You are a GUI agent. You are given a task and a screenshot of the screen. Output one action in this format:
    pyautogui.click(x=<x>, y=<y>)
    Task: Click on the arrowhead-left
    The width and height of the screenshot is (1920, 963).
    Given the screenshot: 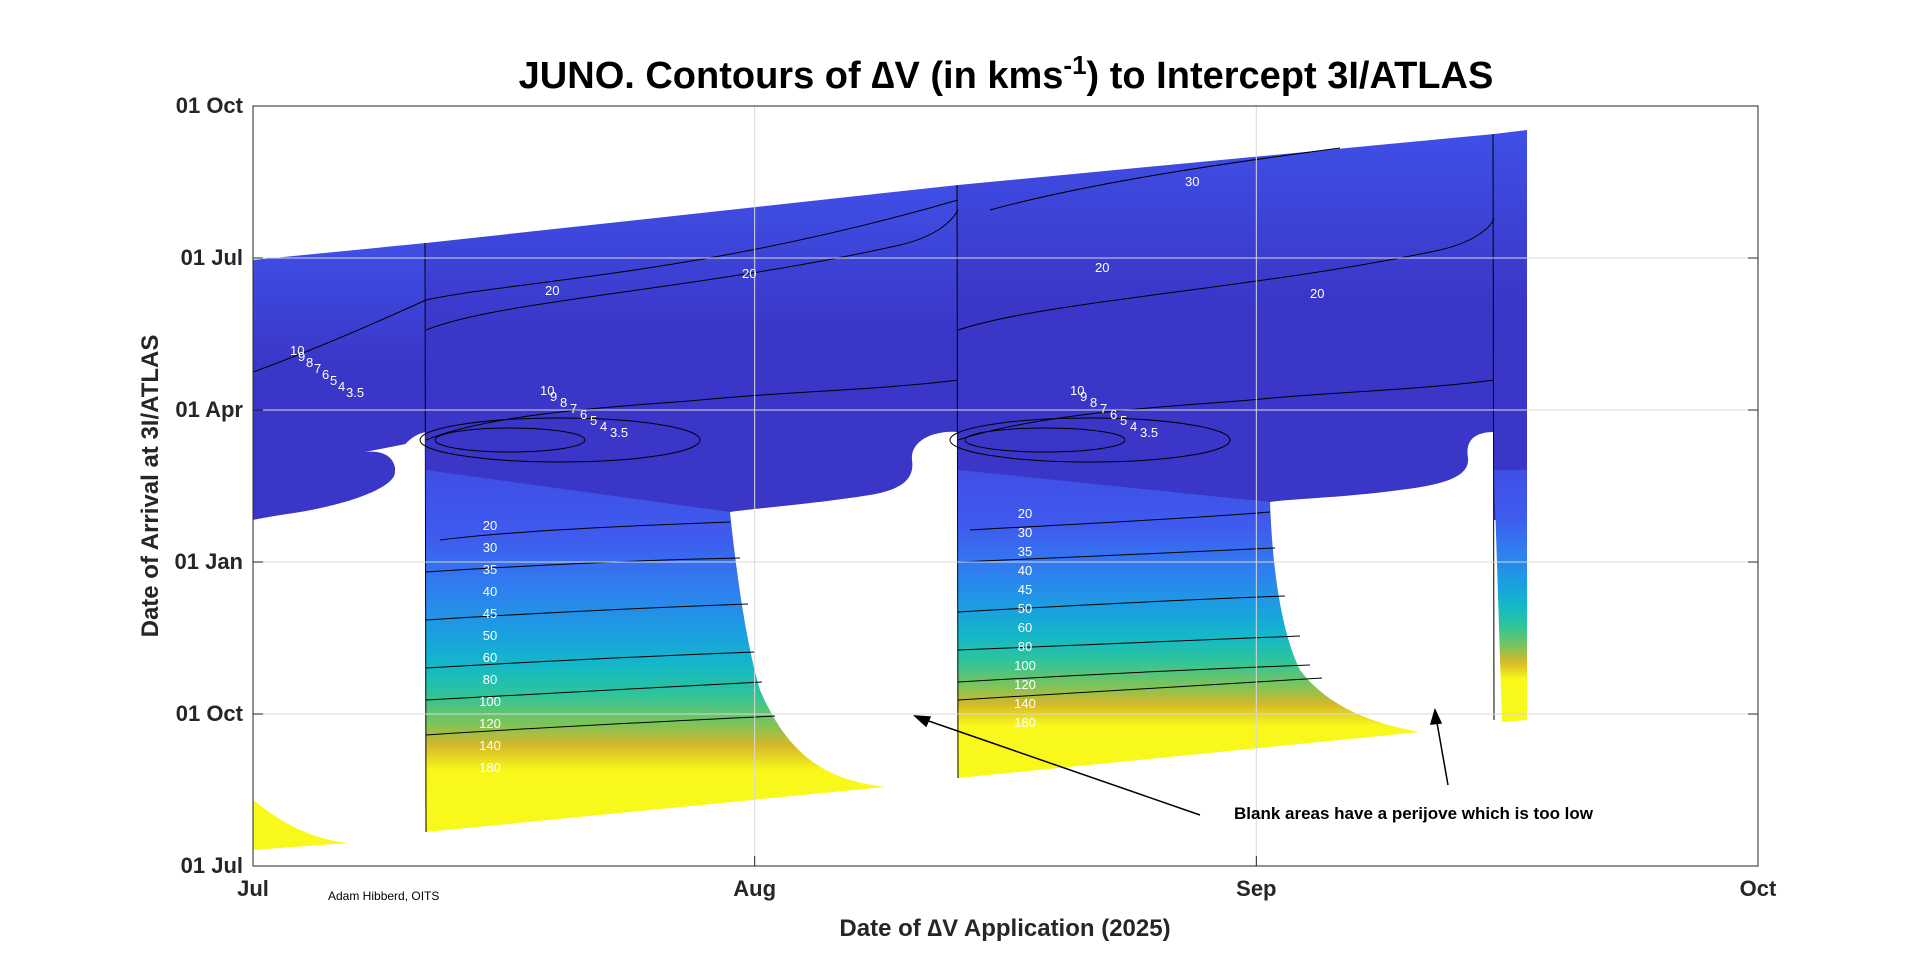 What is the action you would take?
    pyautogui.click(x=922, y=721)
    